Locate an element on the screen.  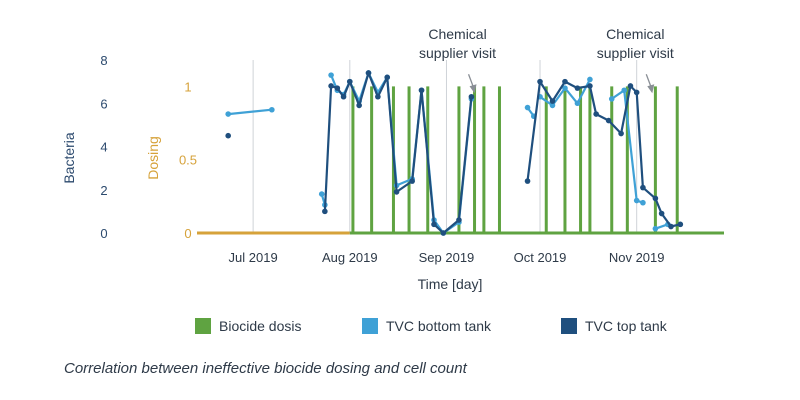
y-axis-right-ticks: 00.51 is located at coordinates (188, 160).